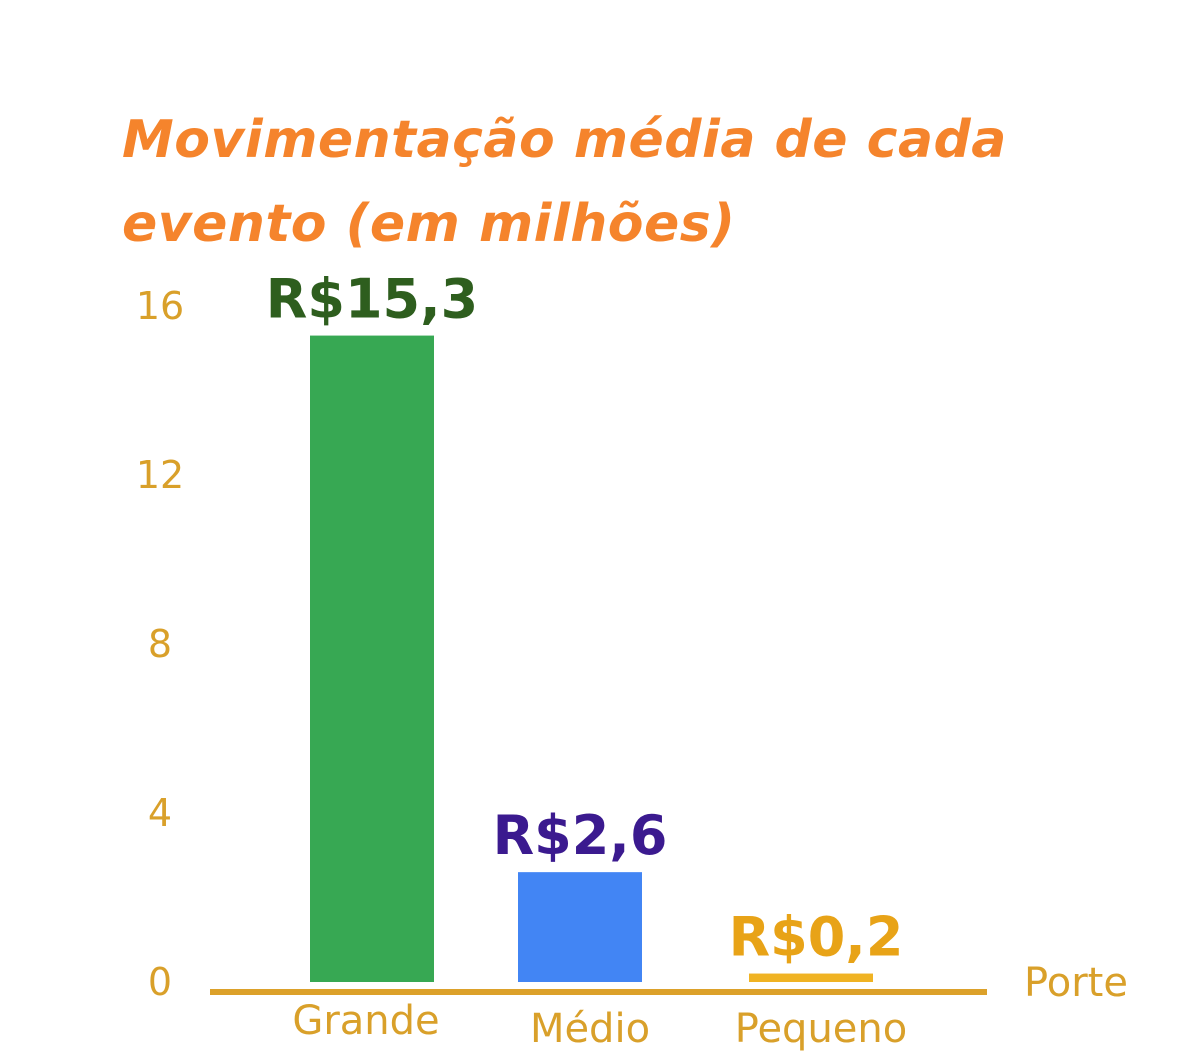 Image resolution: width=1182 pixels, height=1055 pixels. Describe the element at coordinates (372, 658) in the screenshot. I see `bar-grande` at that location.